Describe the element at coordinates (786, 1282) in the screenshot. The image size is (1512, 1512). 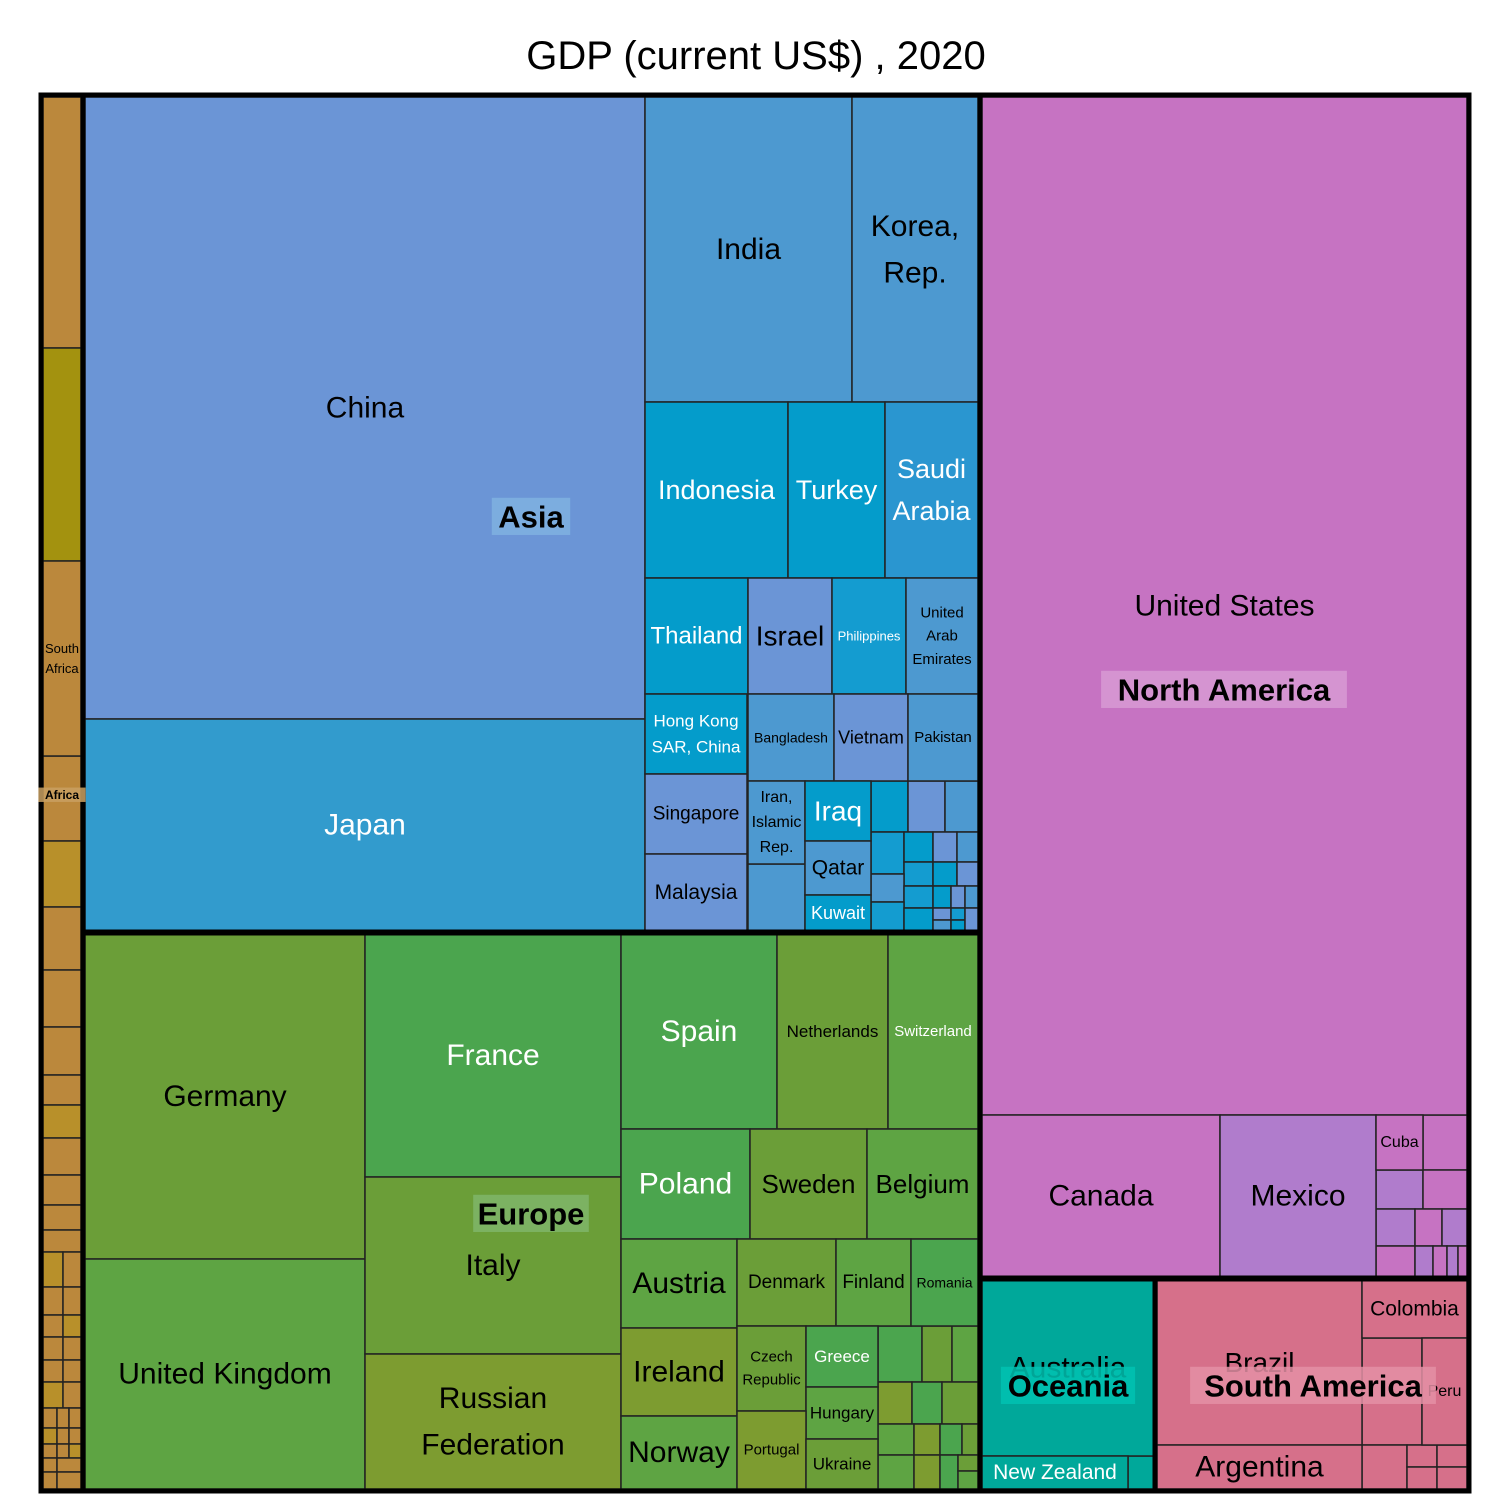
I see `treemap-cell-denmark: Denmark` at that location.